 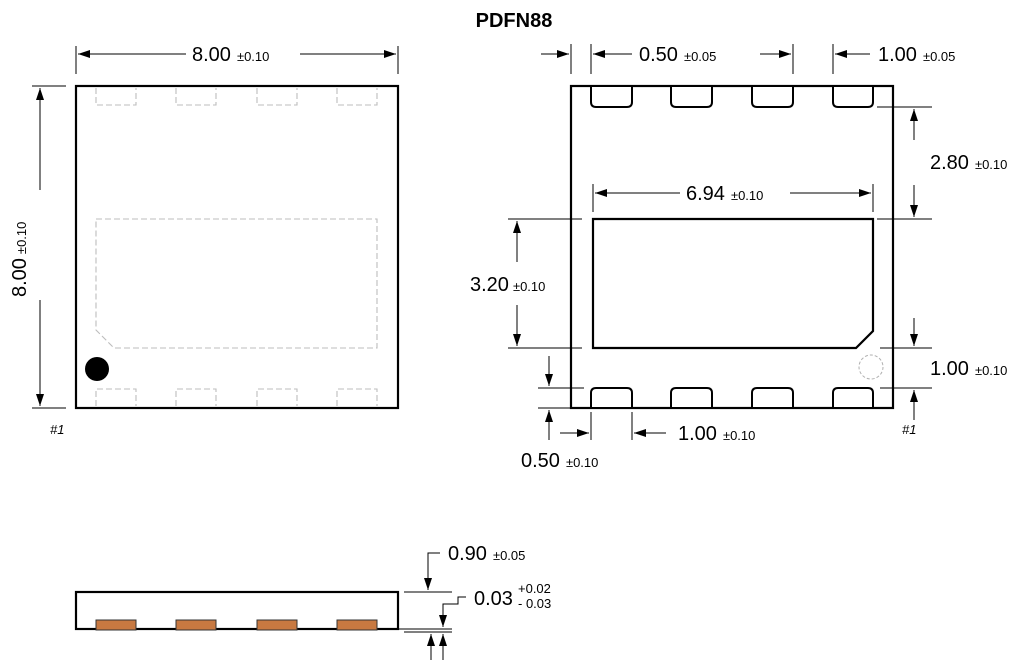 I want to click on thermal-width-value: 6.94, so click(x=705, y=194).